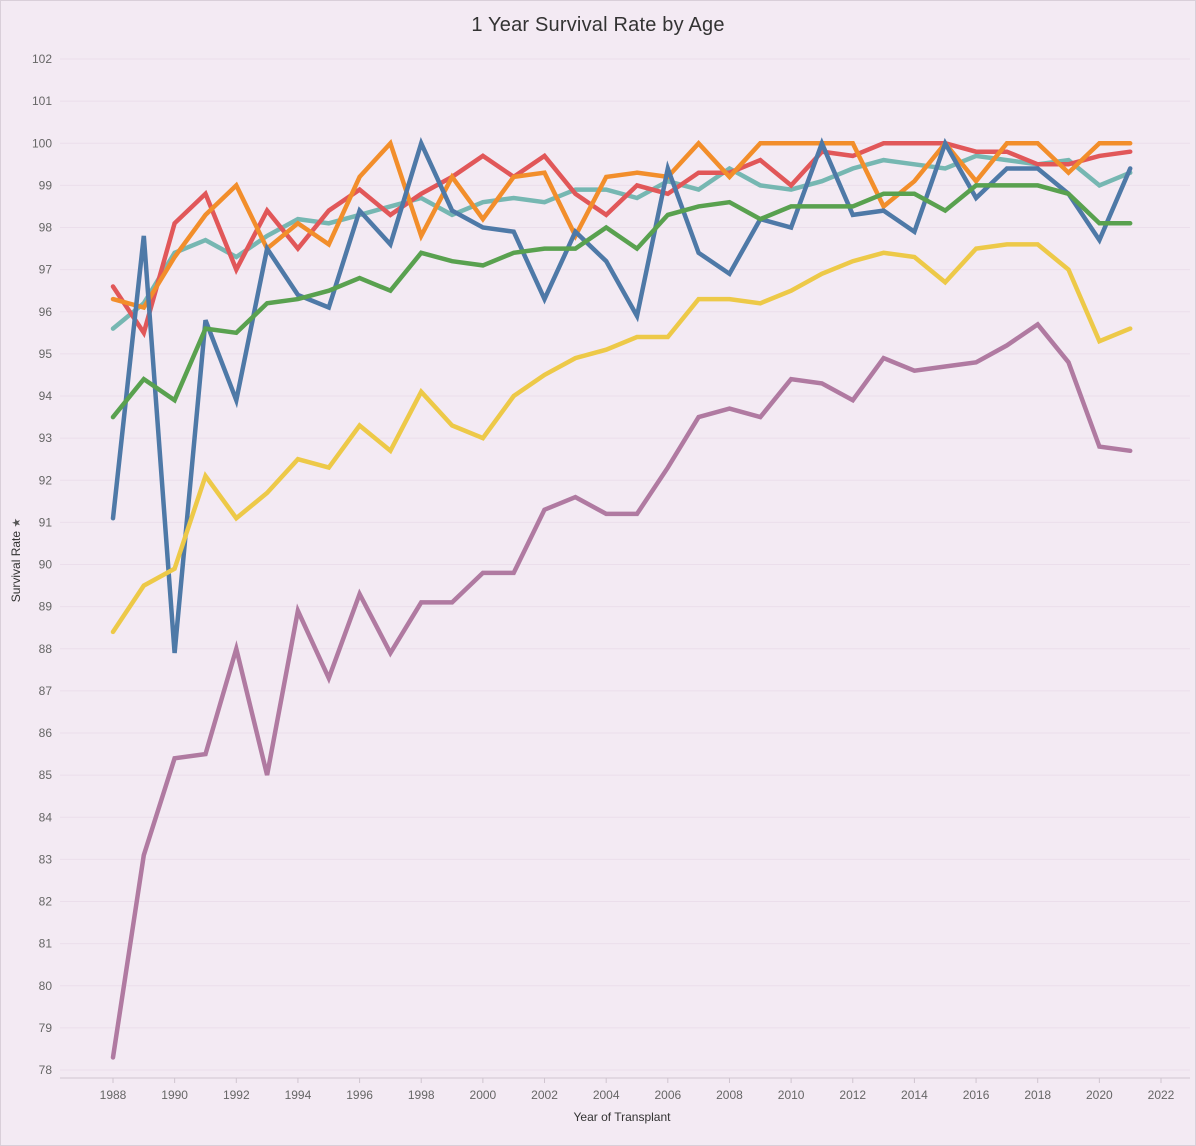 The height and width of the screenshot is (1146, 1196). I want to click on y-tick-label: 83, so click(46, 859).